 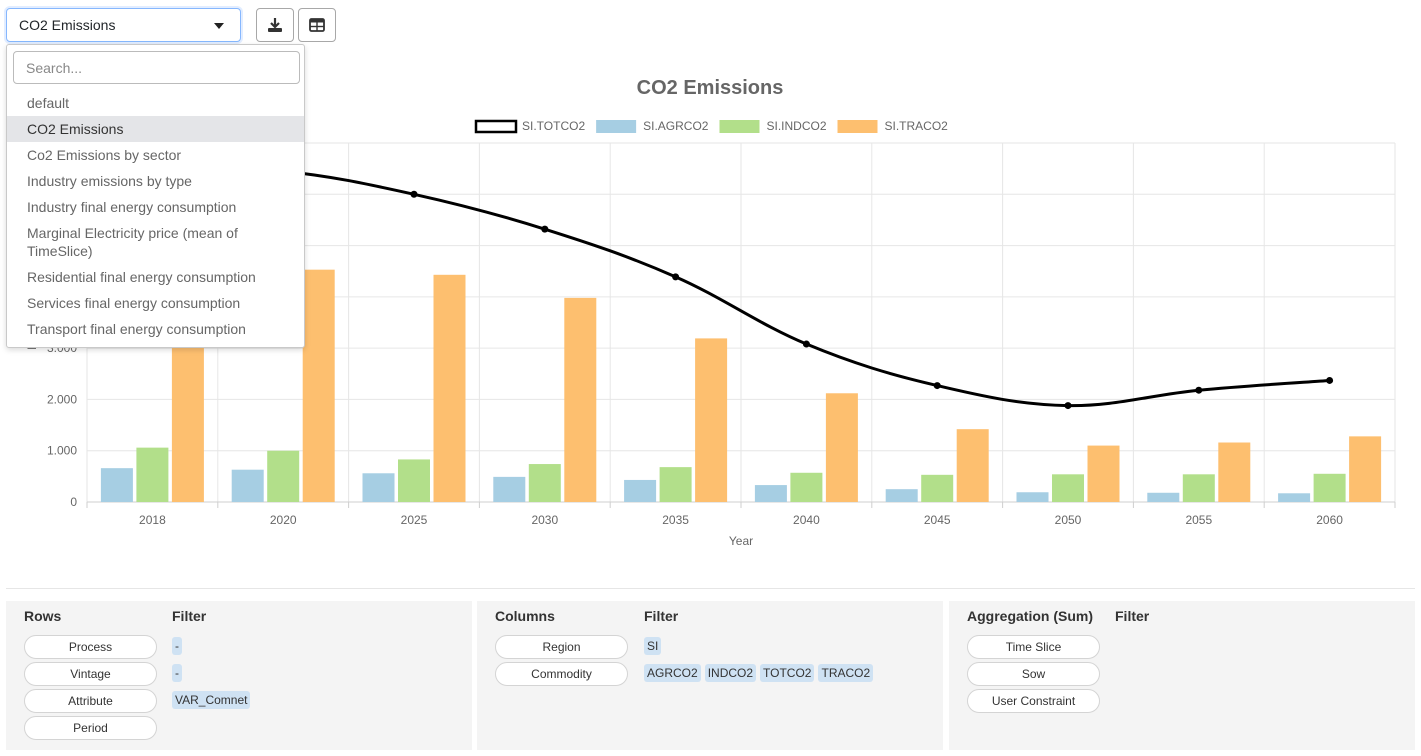 I want to click on rows-header: Rows, so click(x=43, y=616).